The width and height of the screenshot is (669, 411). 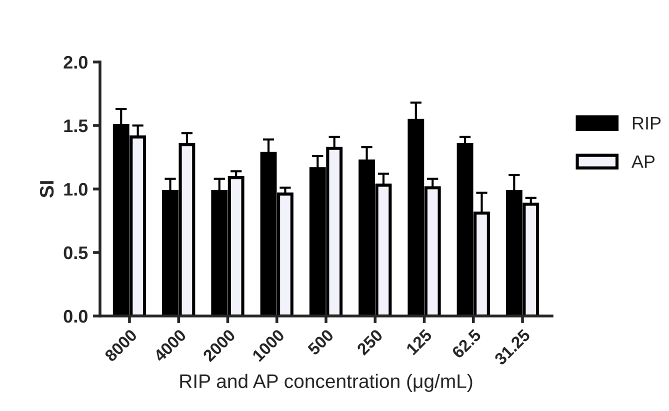 What do you see at coordinates (76, 253) in the screenshot?
I see `y-tick-label: 0.5` at bounding box center [76, 253].